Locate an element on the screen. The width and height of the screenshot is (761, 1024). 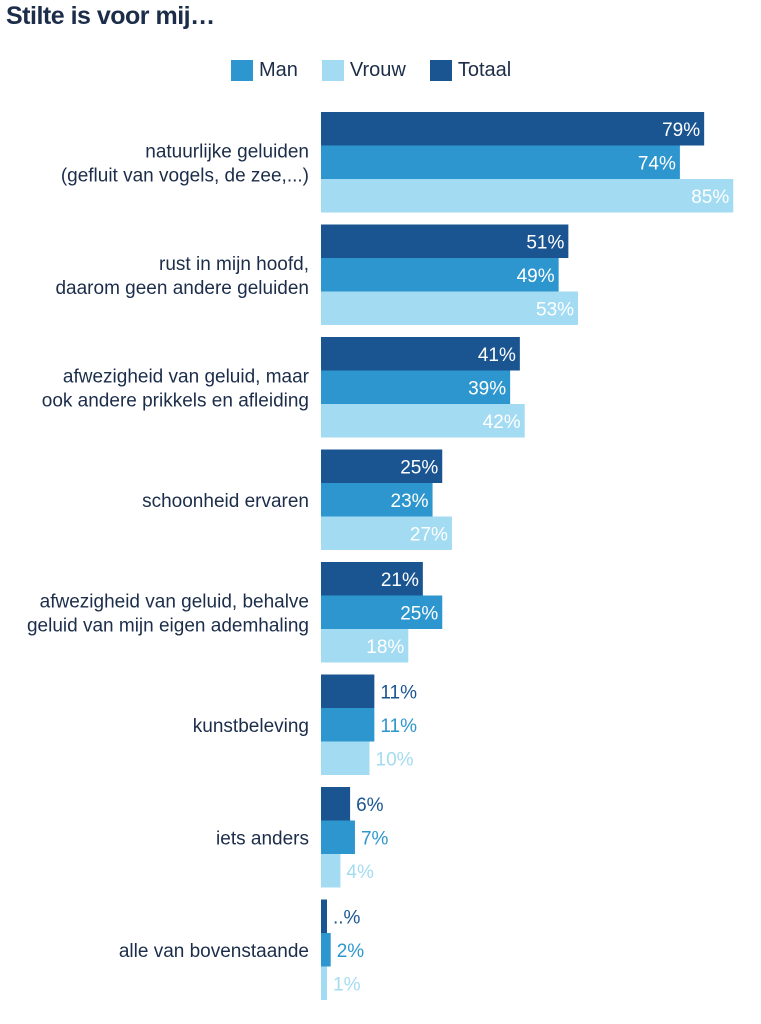
category-label: alle van bovenstaande is located at coordinates (214, 951).